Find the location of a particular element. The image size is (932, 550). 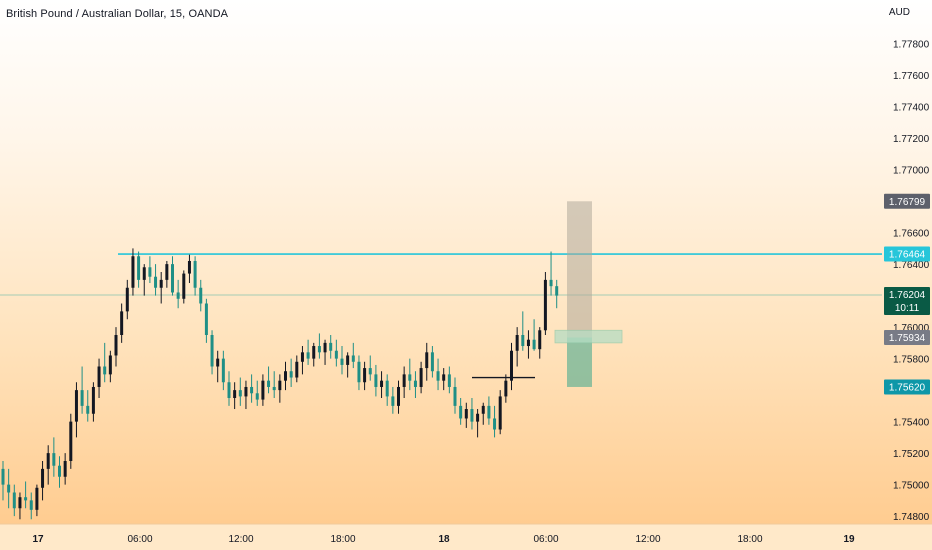

price-badge-value: 1.76799 is located at coordinates (907, 202).